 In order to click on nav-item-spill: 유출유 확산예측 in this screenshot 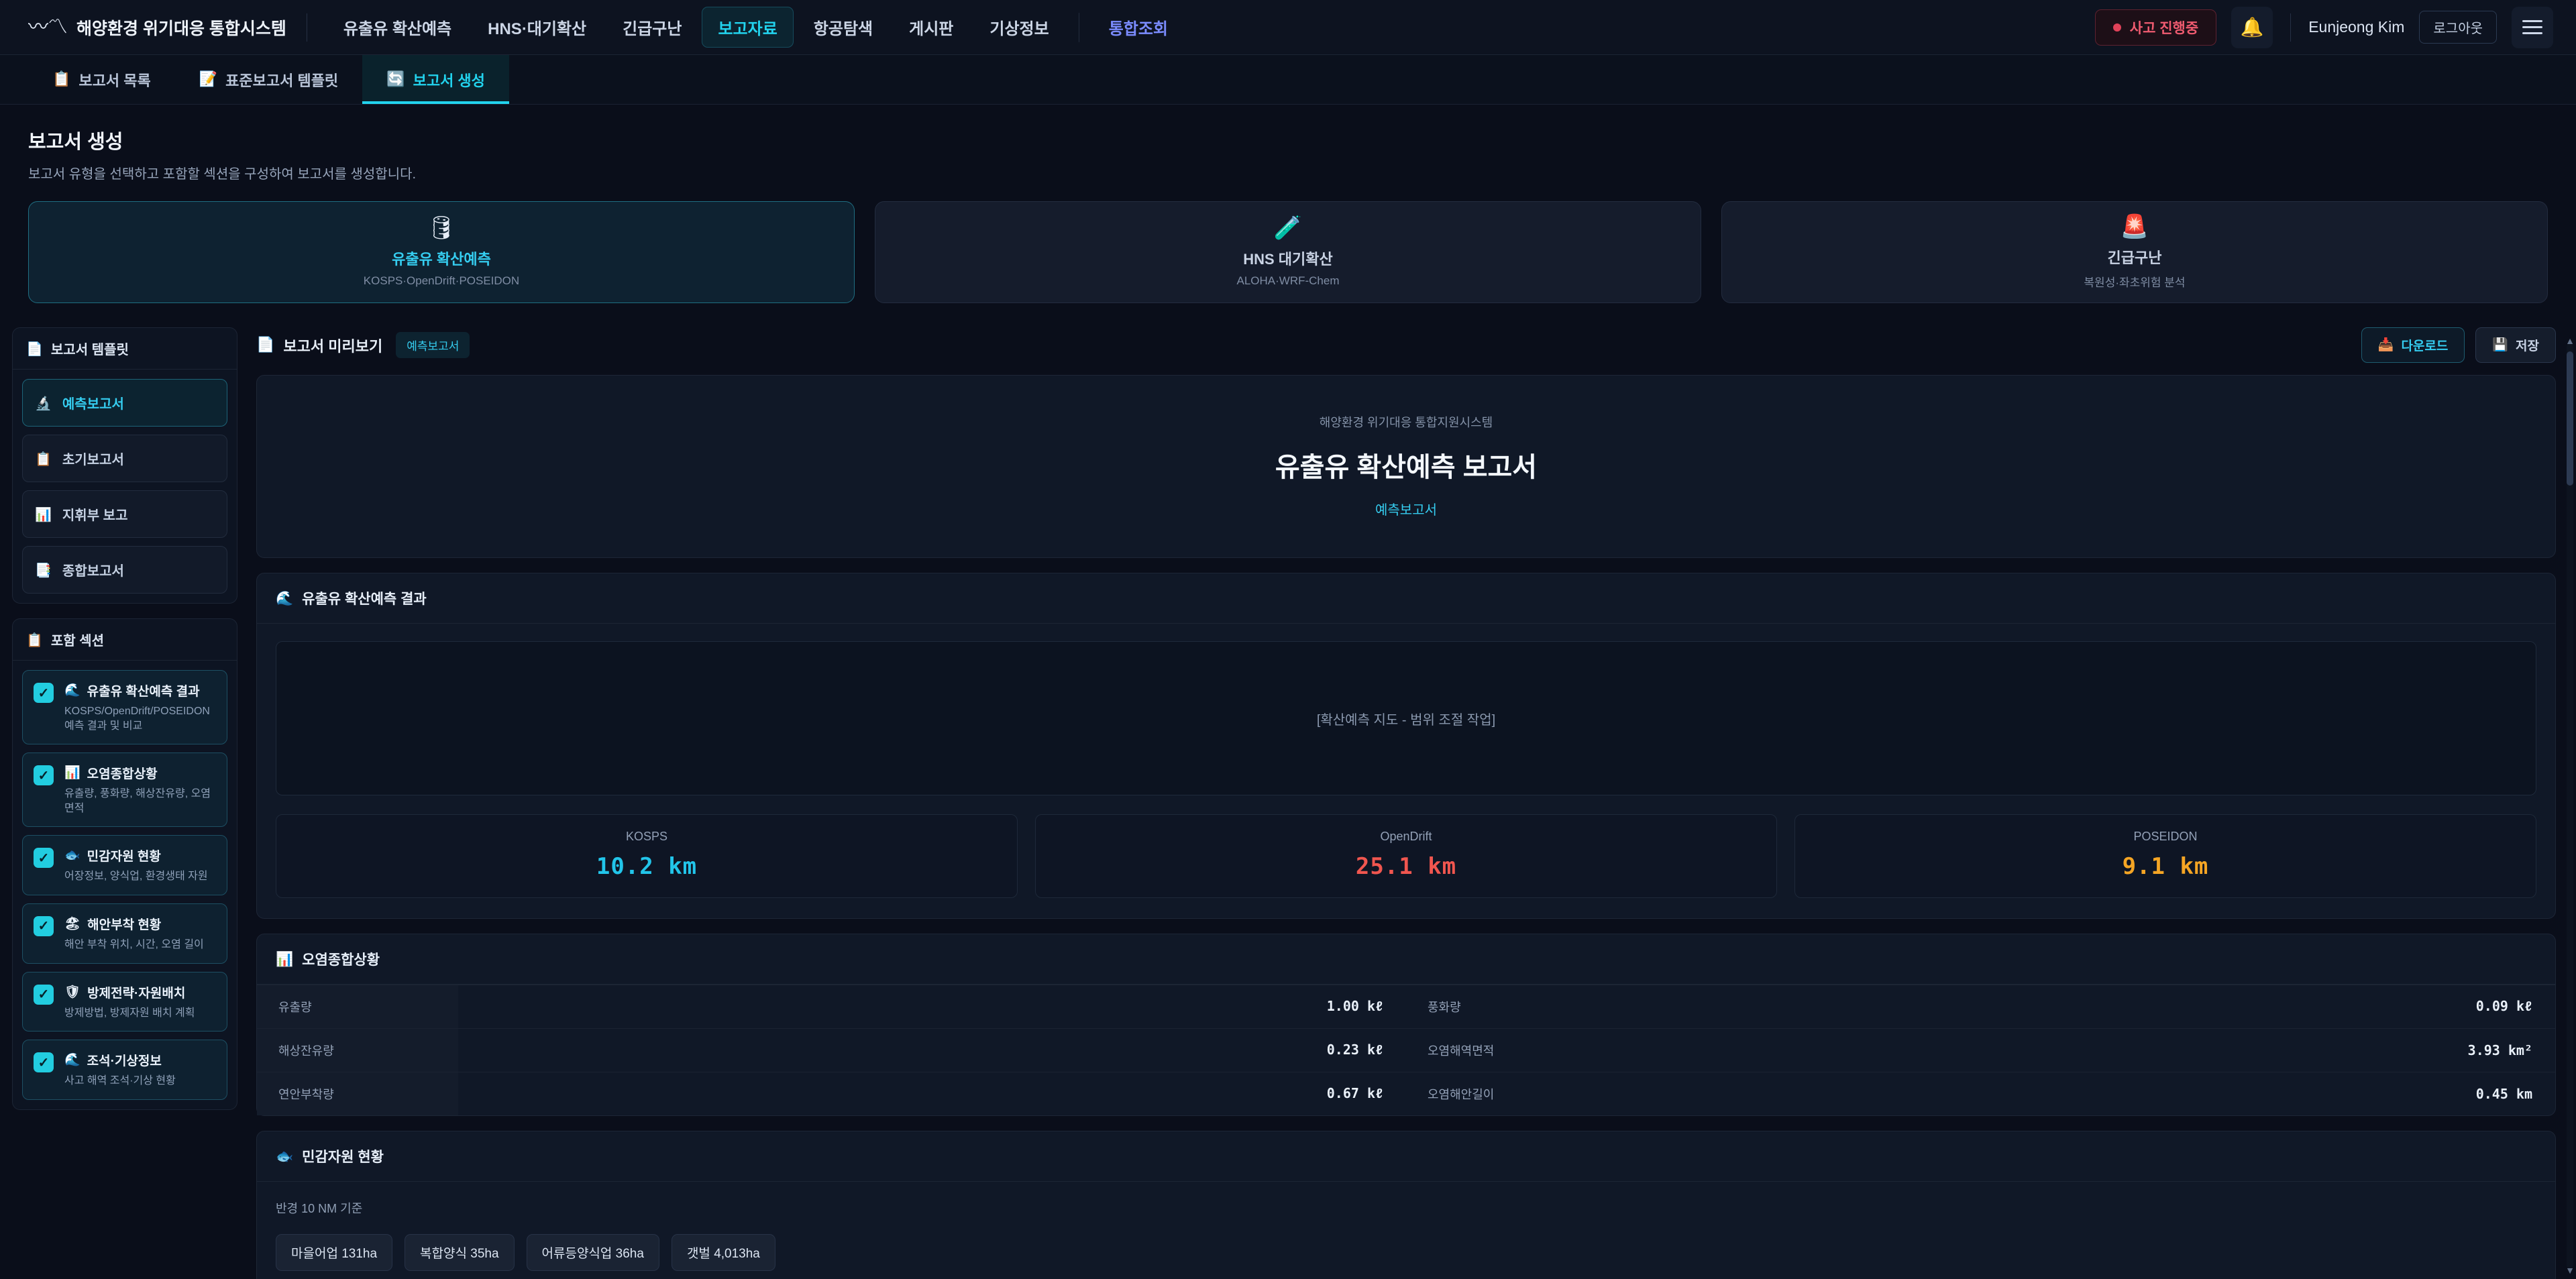, I will do `click(397, 29)`.